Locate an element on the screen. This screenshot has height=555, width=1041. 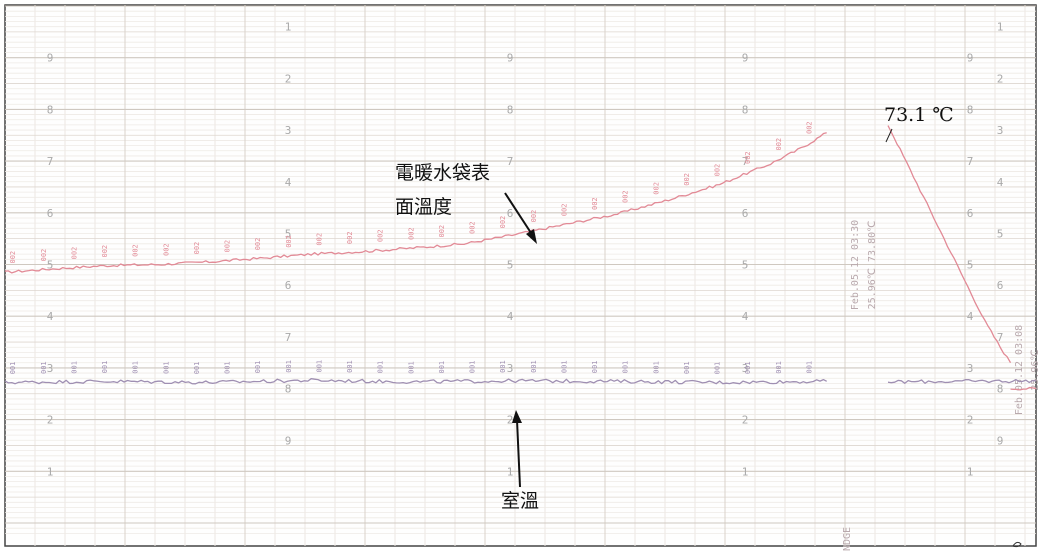
peak-tick is located at coordinates (889, 135).